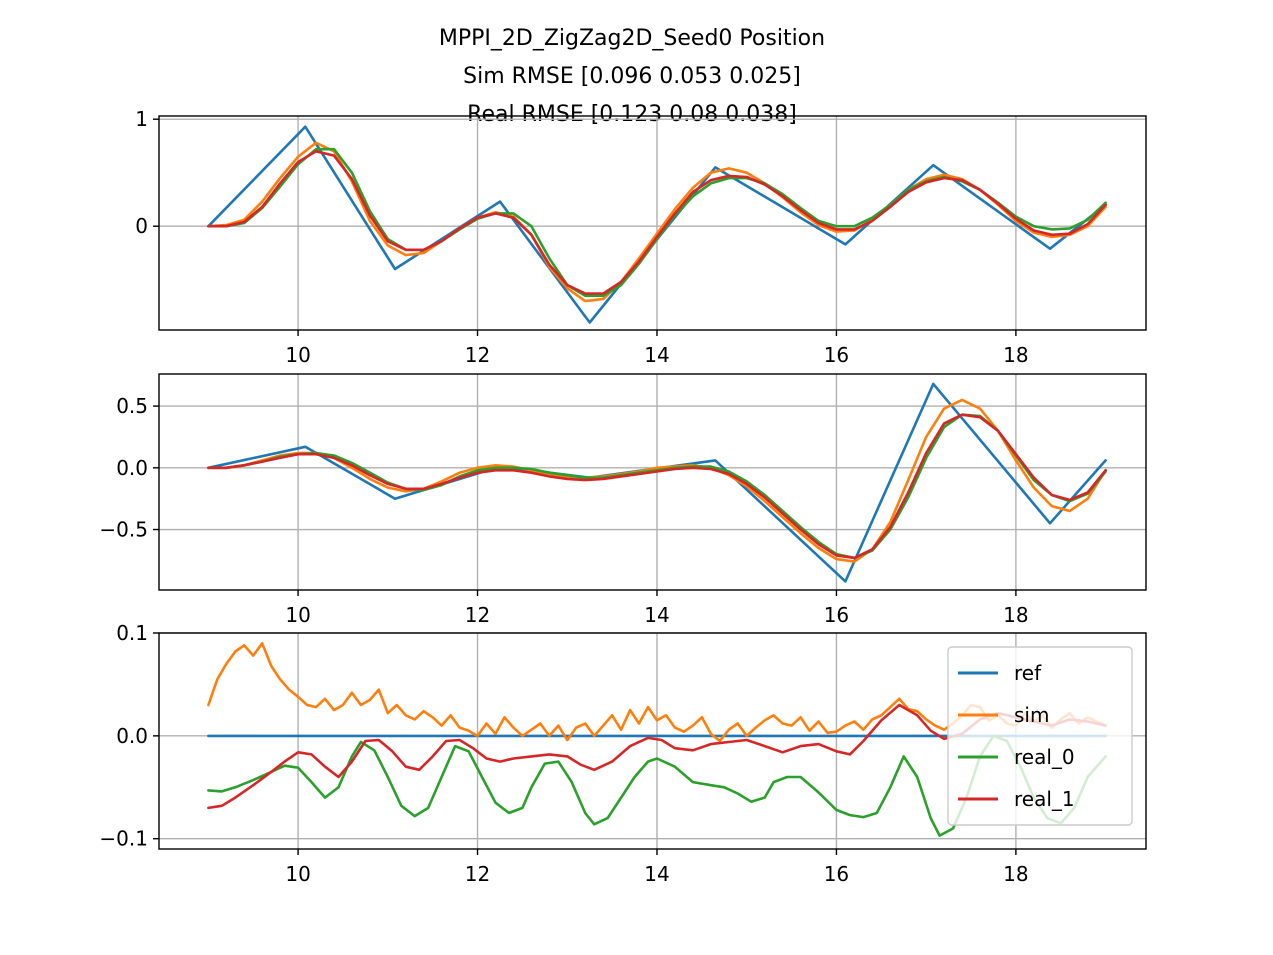 The width and height of the screenshot is (1273, 955). Describe the element at coordinates (632, 38) in the screenshot. I see `title-line-1: MPPI_2D_ZigZag2D_Seed0 Position` at that location.